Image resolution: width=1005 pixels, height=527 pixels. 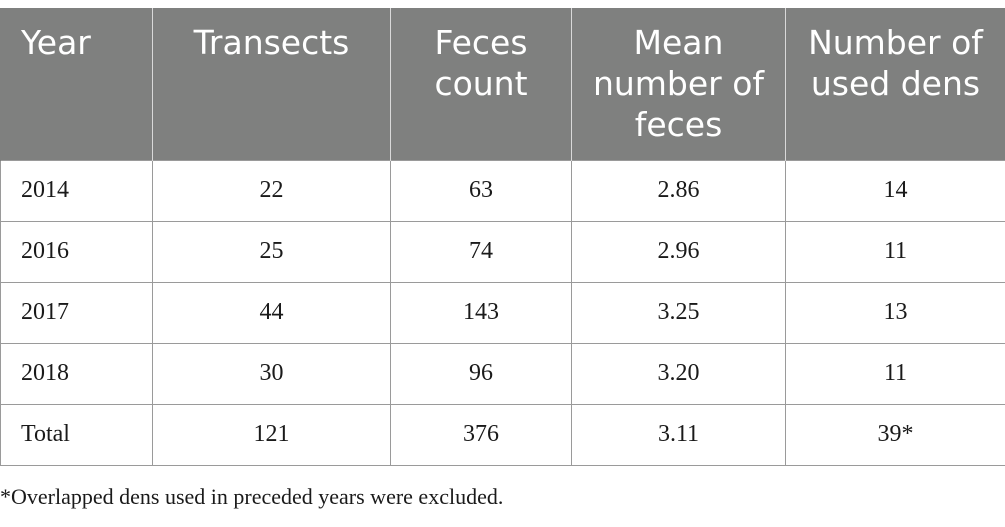 I want to click on cell-transects: 44, so click(x=271, y=312).